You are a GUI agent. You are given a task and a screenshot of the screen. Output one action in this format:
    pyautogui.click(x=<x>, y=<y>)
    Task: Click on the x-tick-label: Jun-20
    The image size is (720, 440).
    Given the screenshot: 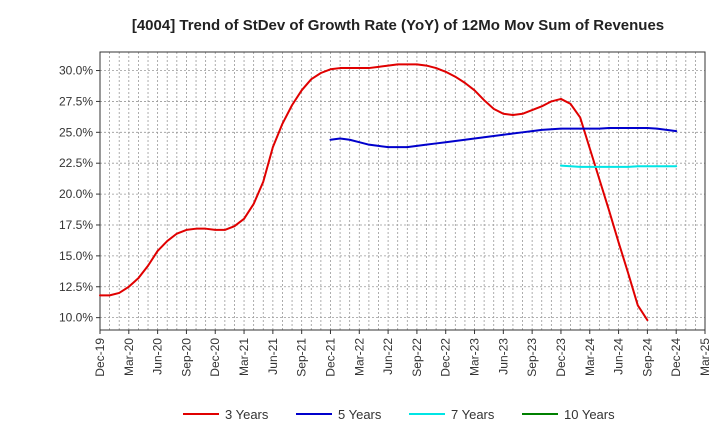 What is the action you would take?
    pyautogui.click(x=158, y=356)
    